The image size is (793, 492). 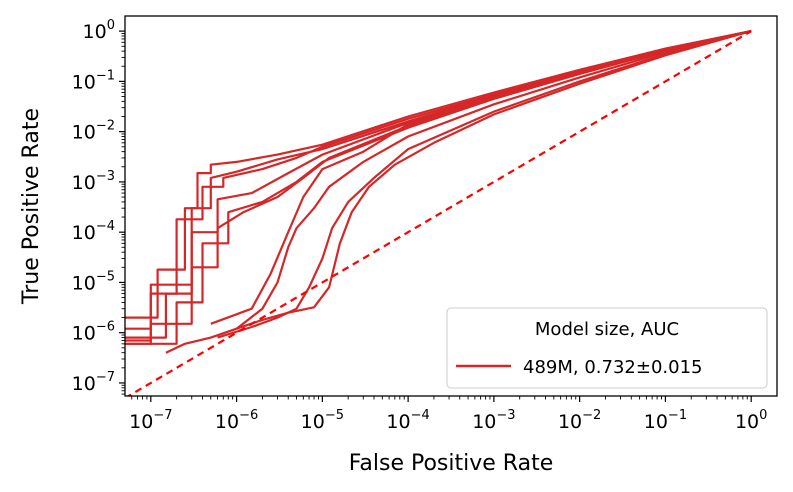 I want to click on y-tick-label-6: 10⁻⁶, so click(x=93, y=332).